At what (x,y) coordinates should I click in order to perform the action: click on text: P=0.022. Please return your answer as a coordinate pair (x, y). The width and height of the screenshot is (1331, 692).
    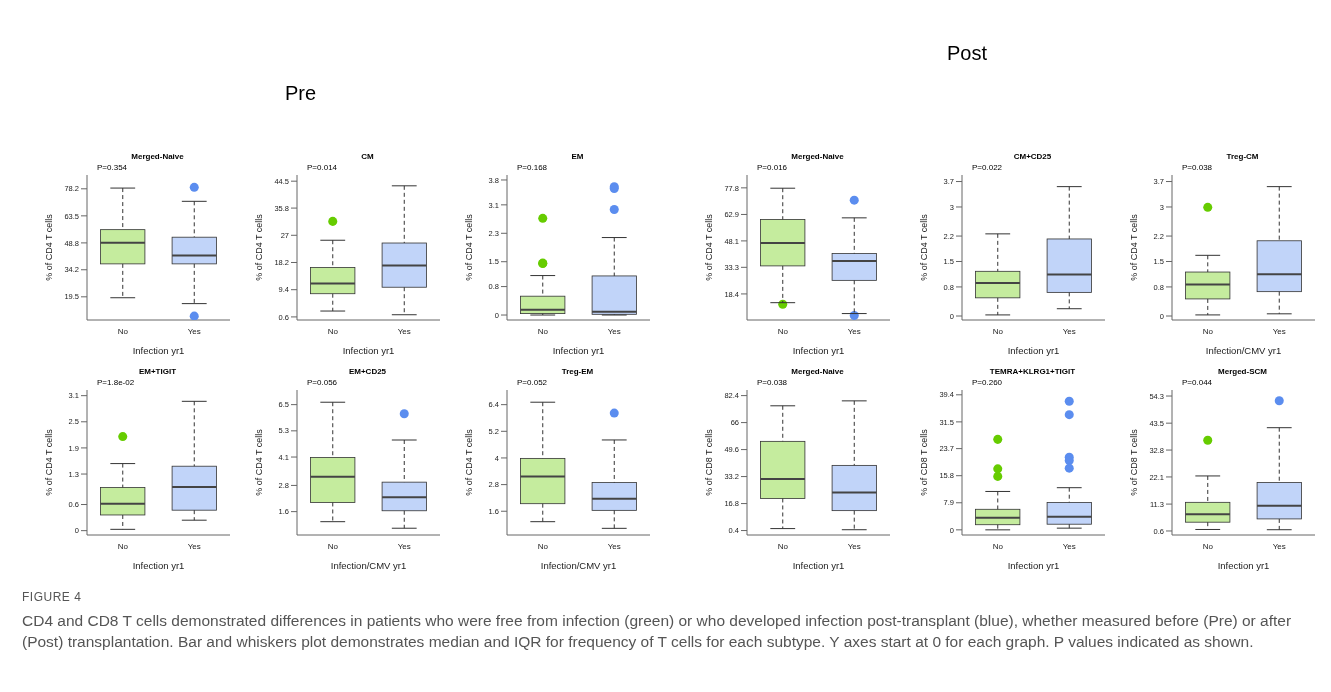
    Looking at the image, I should click on (987, 167).